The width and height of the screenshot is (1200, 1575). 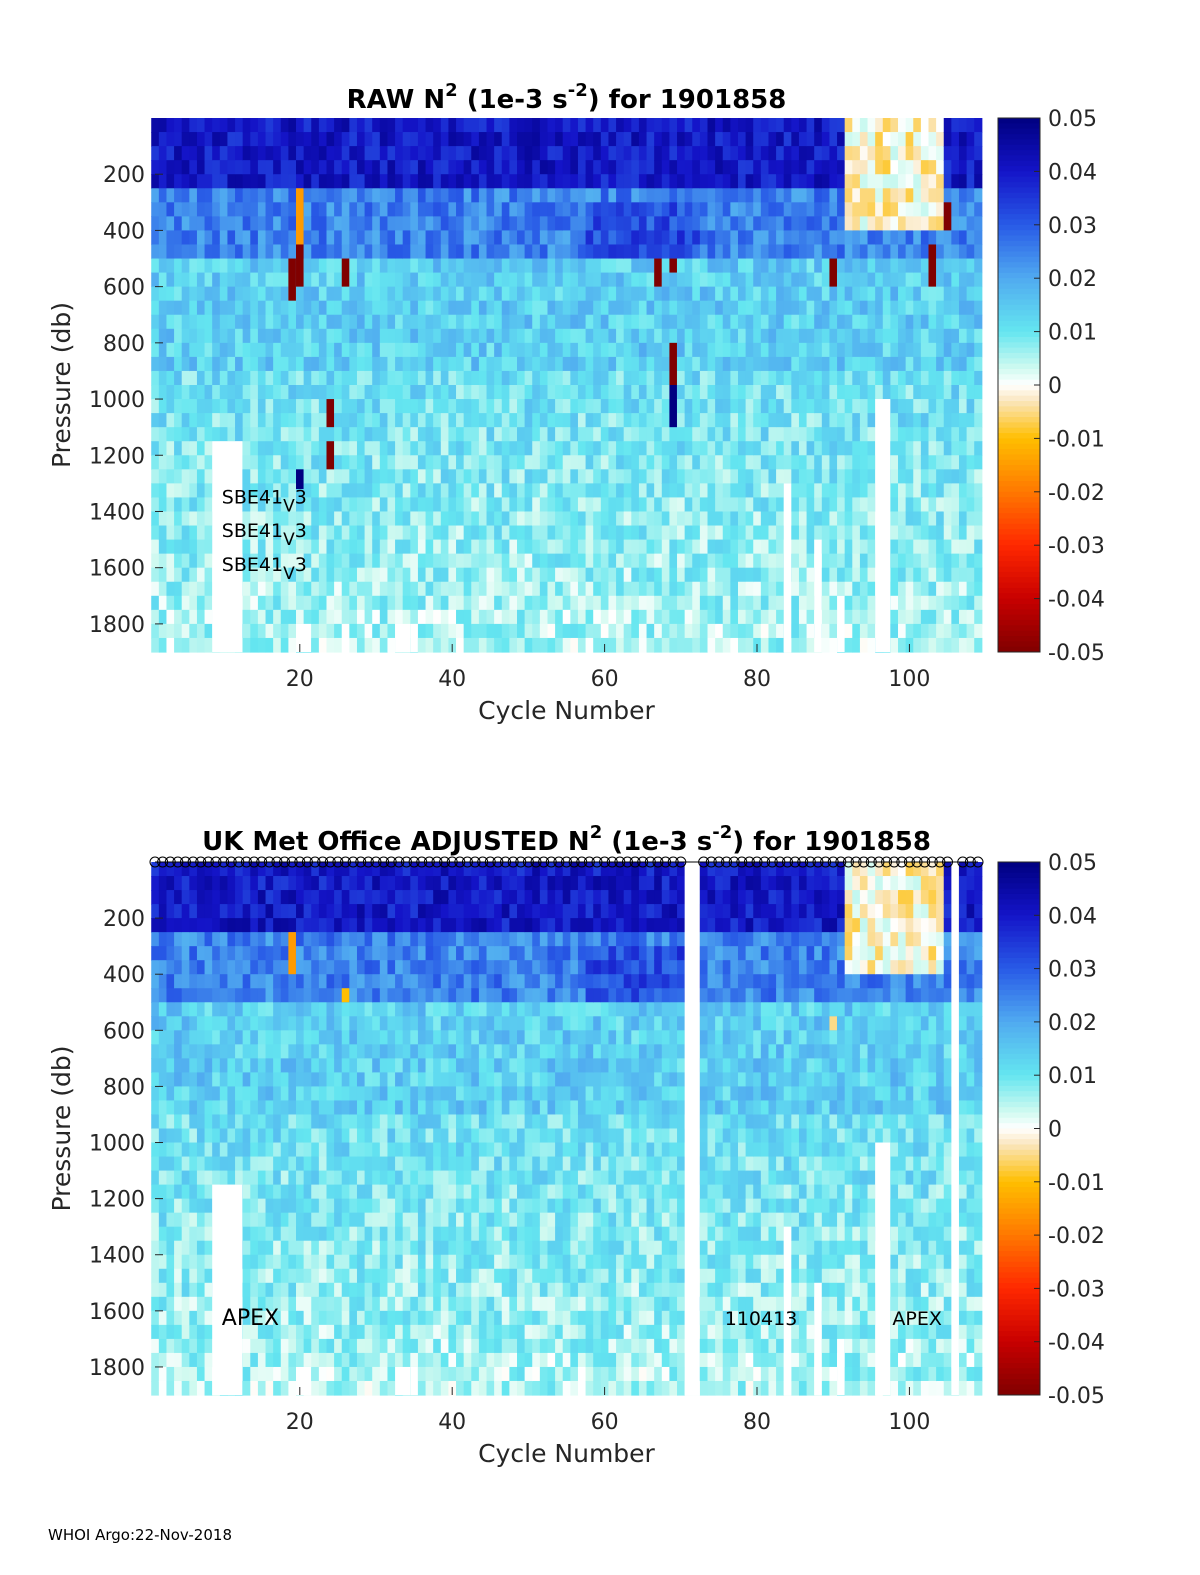 I want to click on y-axis-label: Pressure (db), so click(x=61, y=385).